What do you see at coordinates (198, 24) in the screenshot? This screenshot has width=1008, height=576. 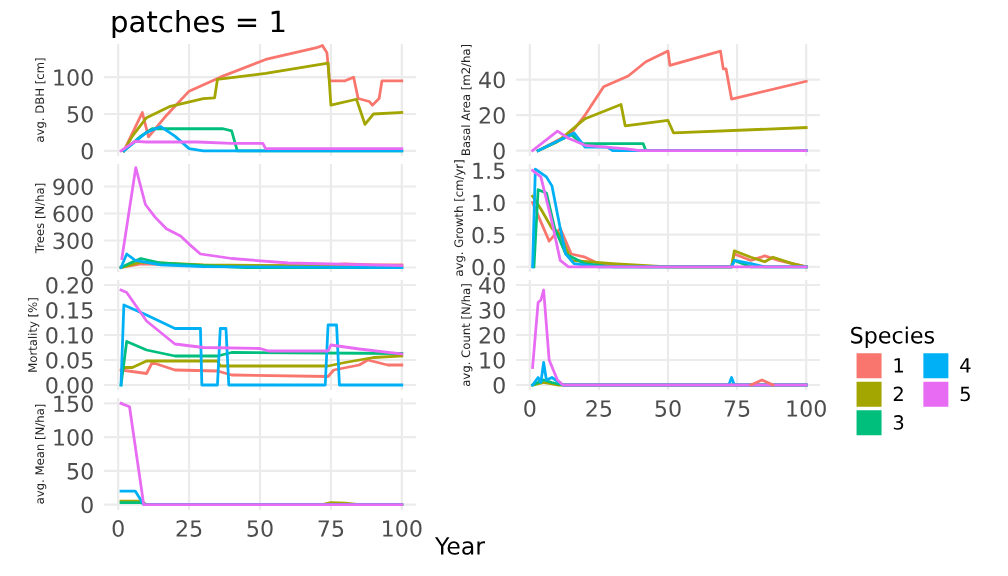 I see `chart-title: patches = 1` at bounding box center [198, 24].